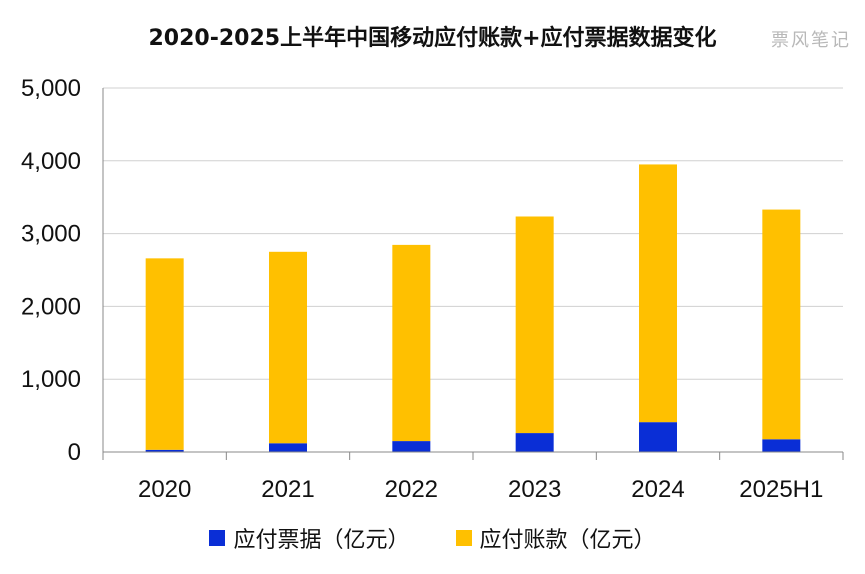 This screenshot has height=574, width=865. What do you see at coordinates (432, 538) in the screenshot?
I see `legend: 应付票据（亿元） 应付账款（亿元）` at bounding box center [432, 538].